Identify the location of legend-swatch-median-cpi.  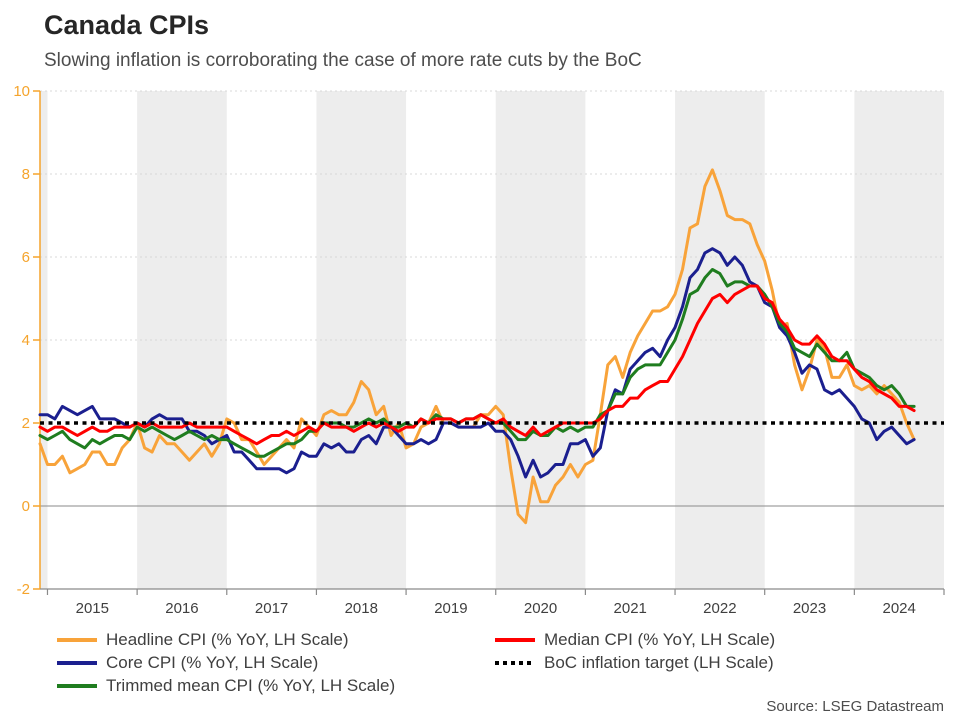
(515, 640).